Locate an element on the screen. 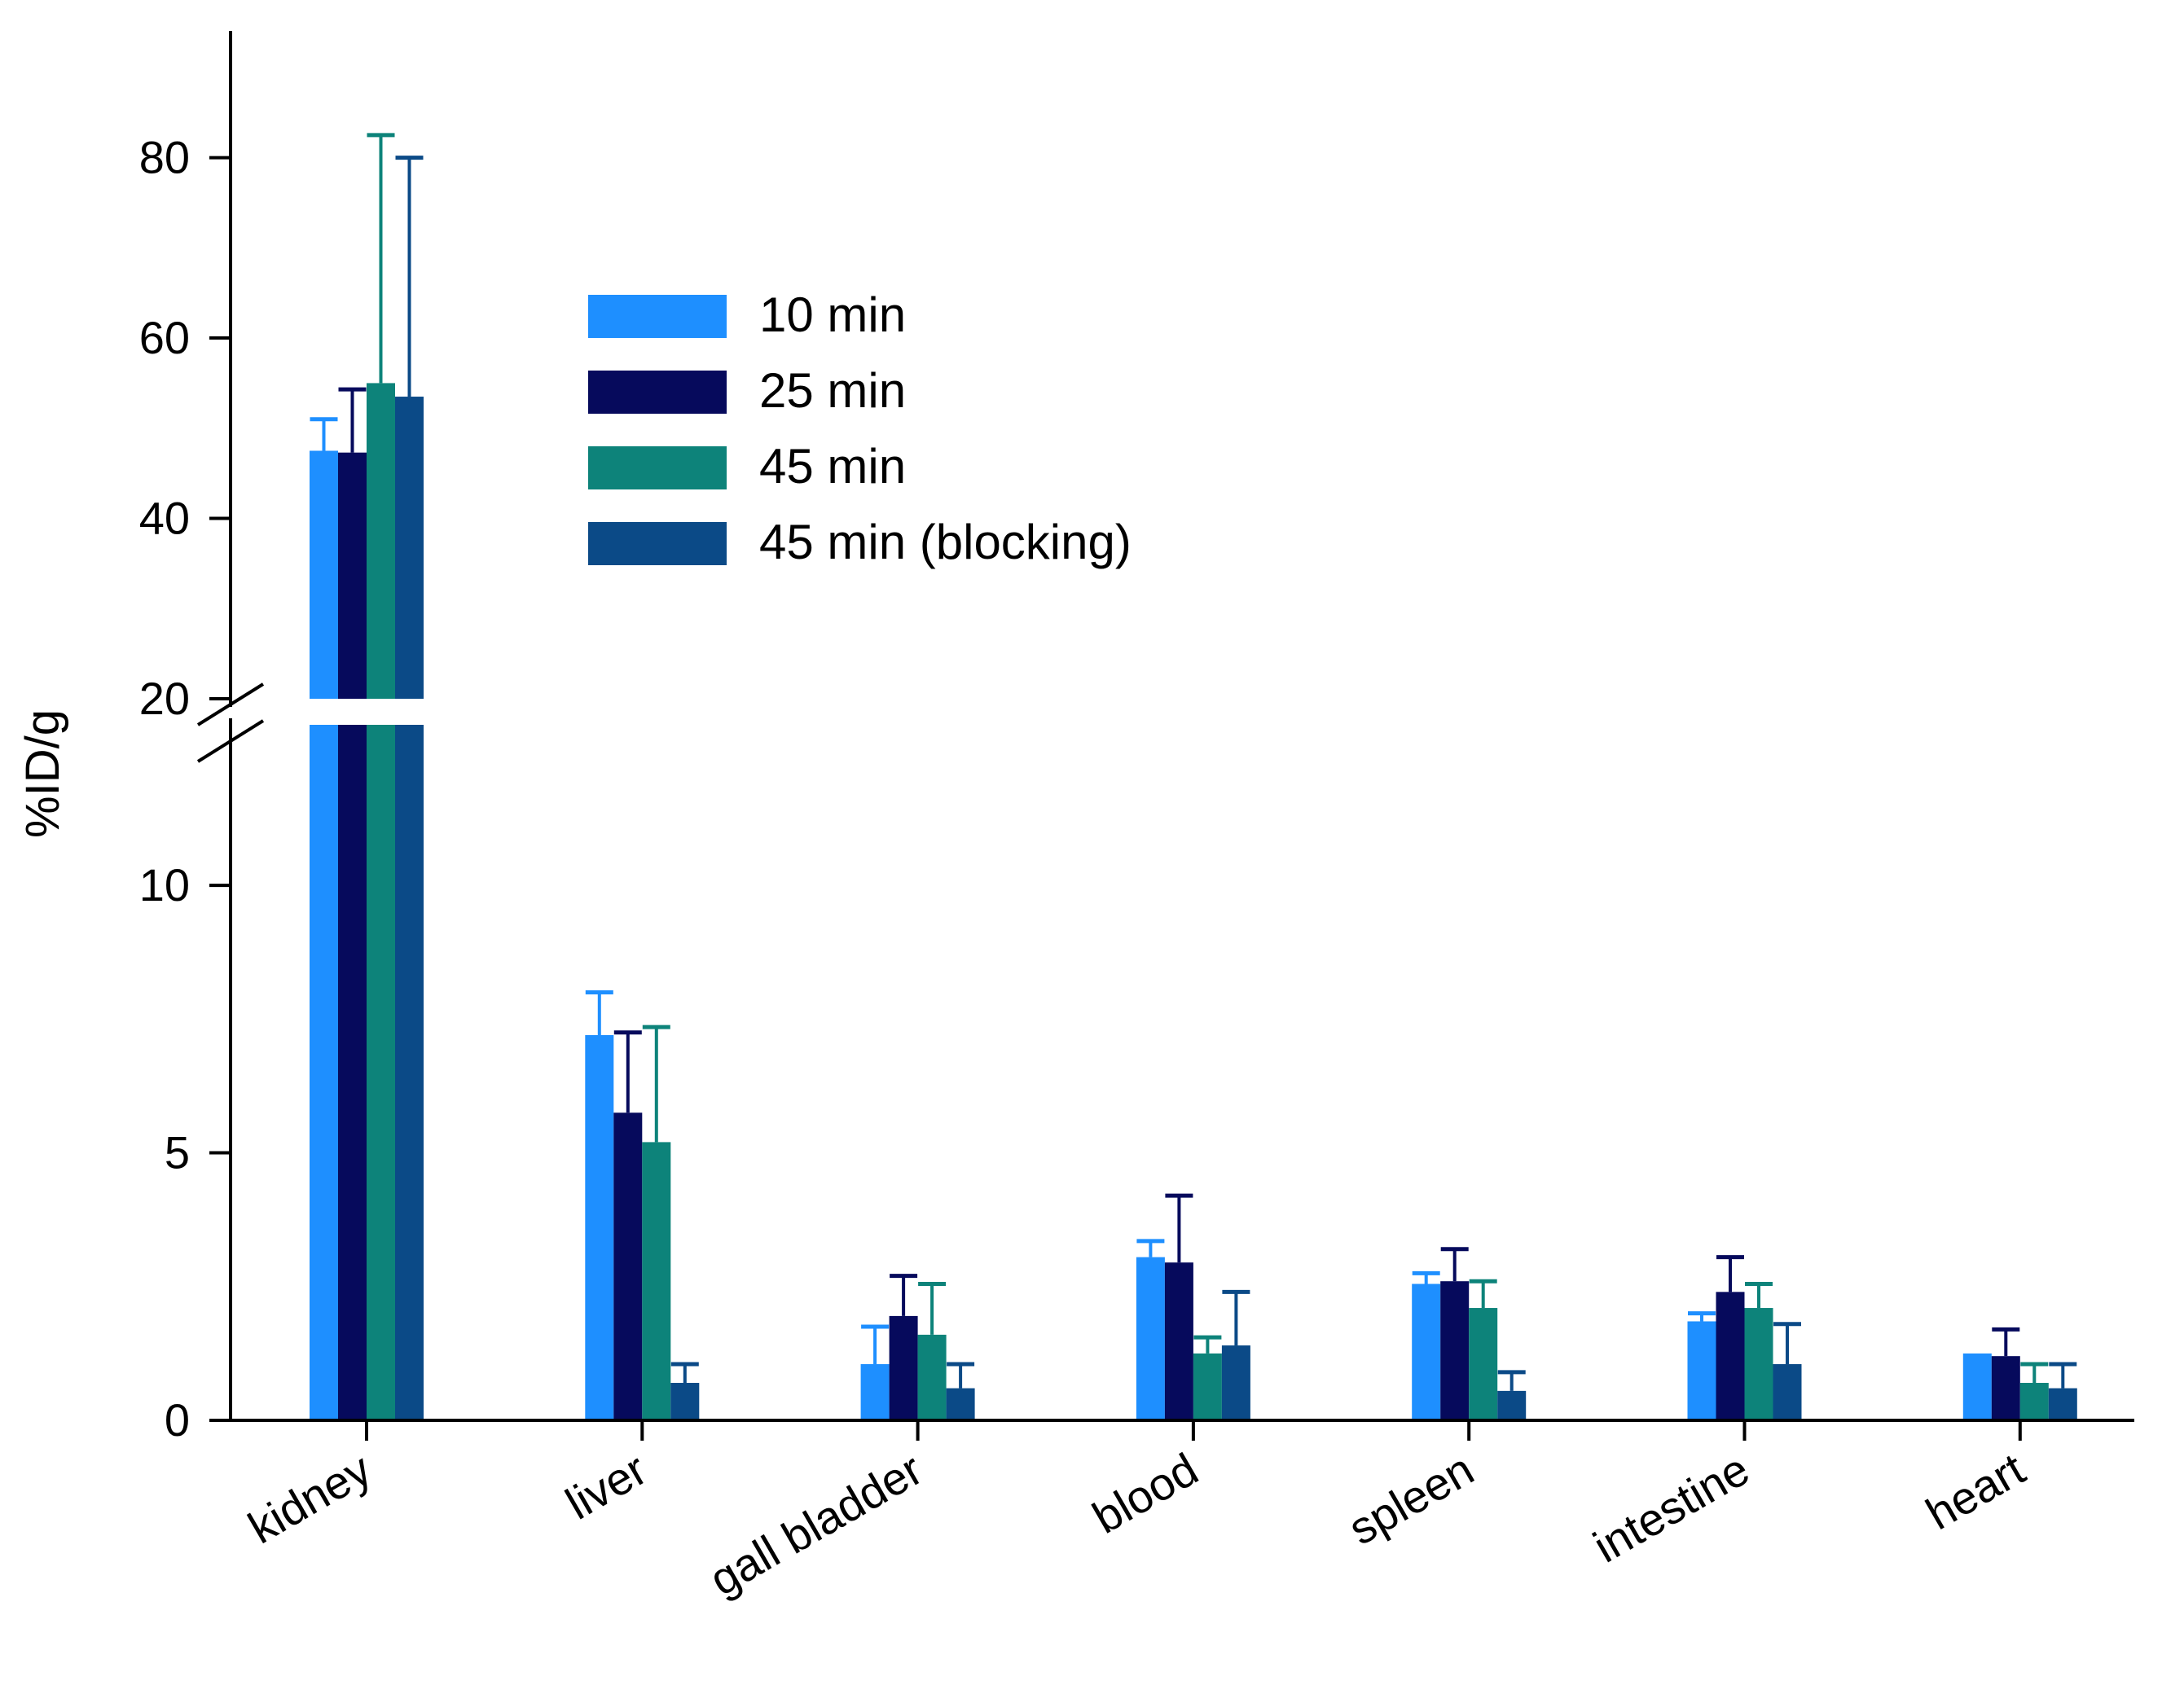  x-tick-label: liver is located at coordinates (606, 1486).